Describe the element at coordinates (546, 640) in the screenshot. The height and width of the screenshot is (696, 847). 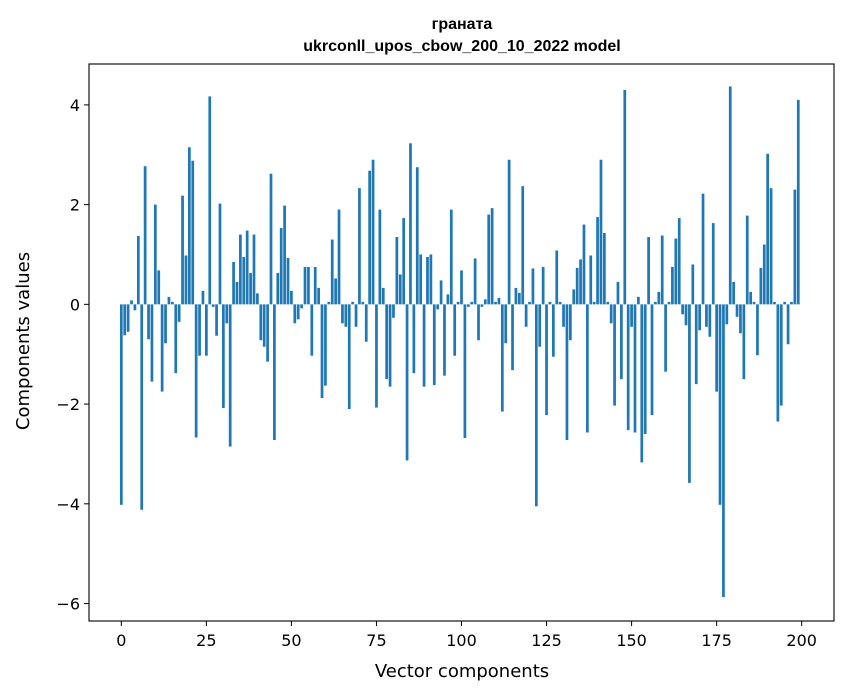
I see `x-tick-label: 125` at that location.